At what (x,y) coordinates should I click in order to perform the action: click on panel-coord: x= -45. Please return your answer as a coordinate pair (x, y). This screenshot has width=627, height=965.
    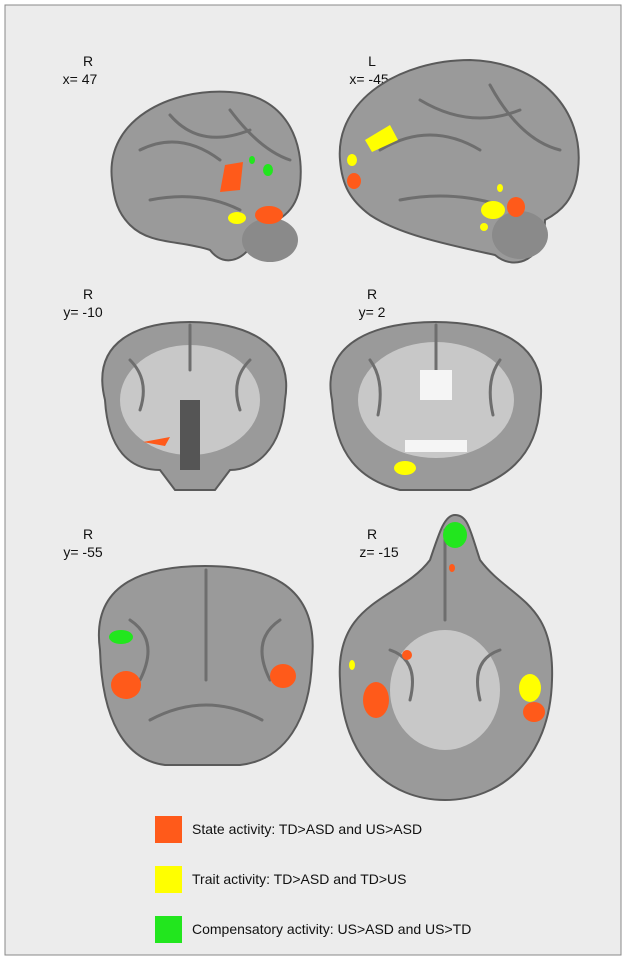
    Looking at the image, I should click on (369, 79).